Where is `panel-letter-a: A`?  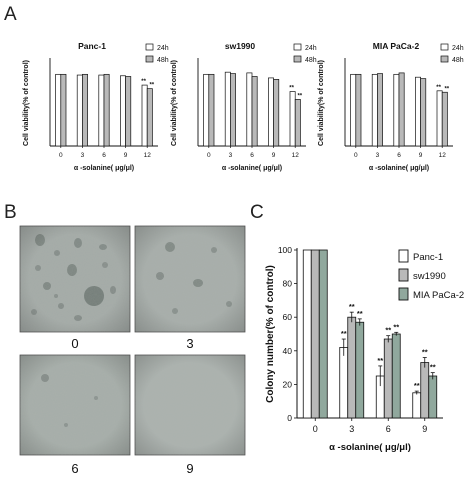 panel-letter-a: A is located at coordinates (10, 14).